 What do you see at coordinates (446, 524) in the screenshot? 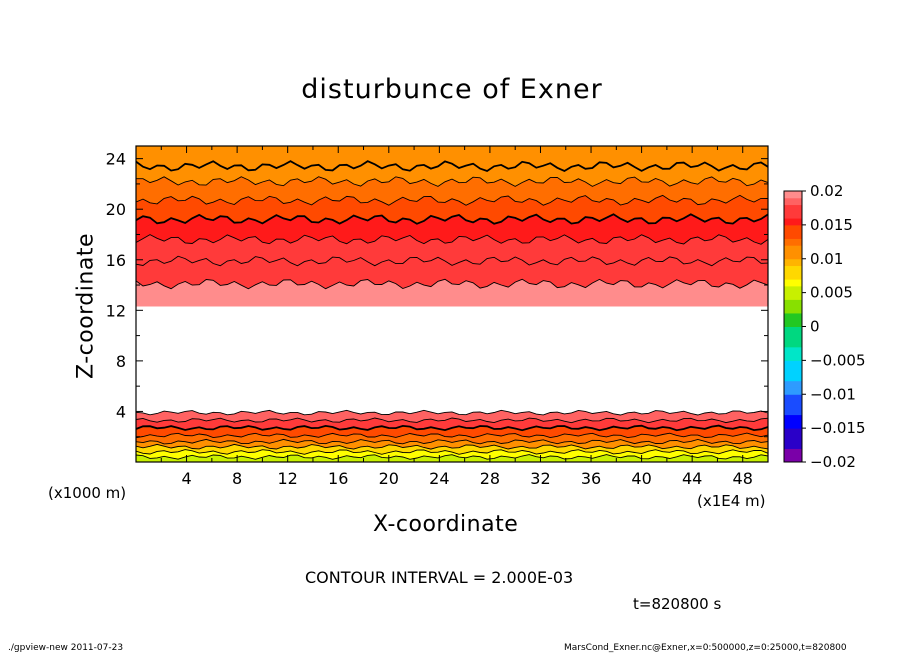
I see `x-axis-label: X-coordinate` at bounding box center [446, 524].